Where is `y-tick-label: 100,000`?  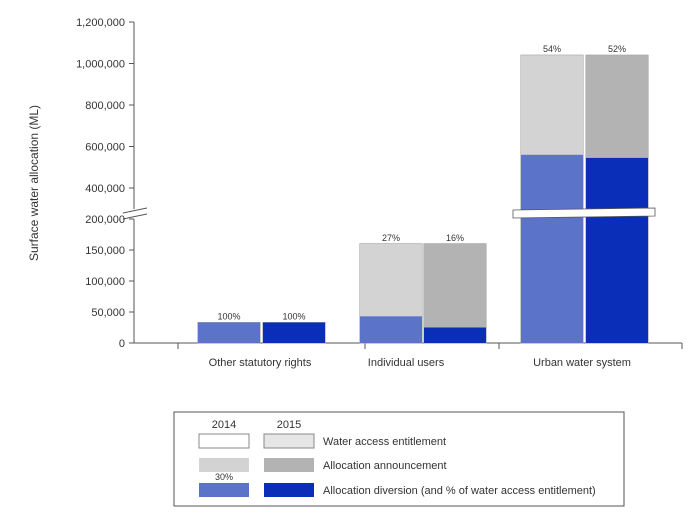
y-tick-label: 100,000 is located at coordinates (105, 282).